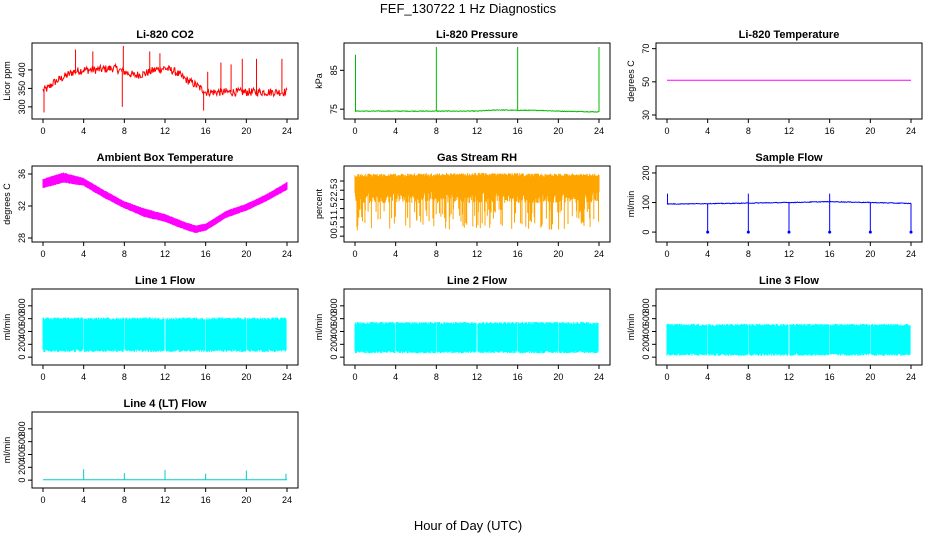  Describe the element at coordinates (22, 106) in the screenshot. I see `y-tick-label: 300` at that location.